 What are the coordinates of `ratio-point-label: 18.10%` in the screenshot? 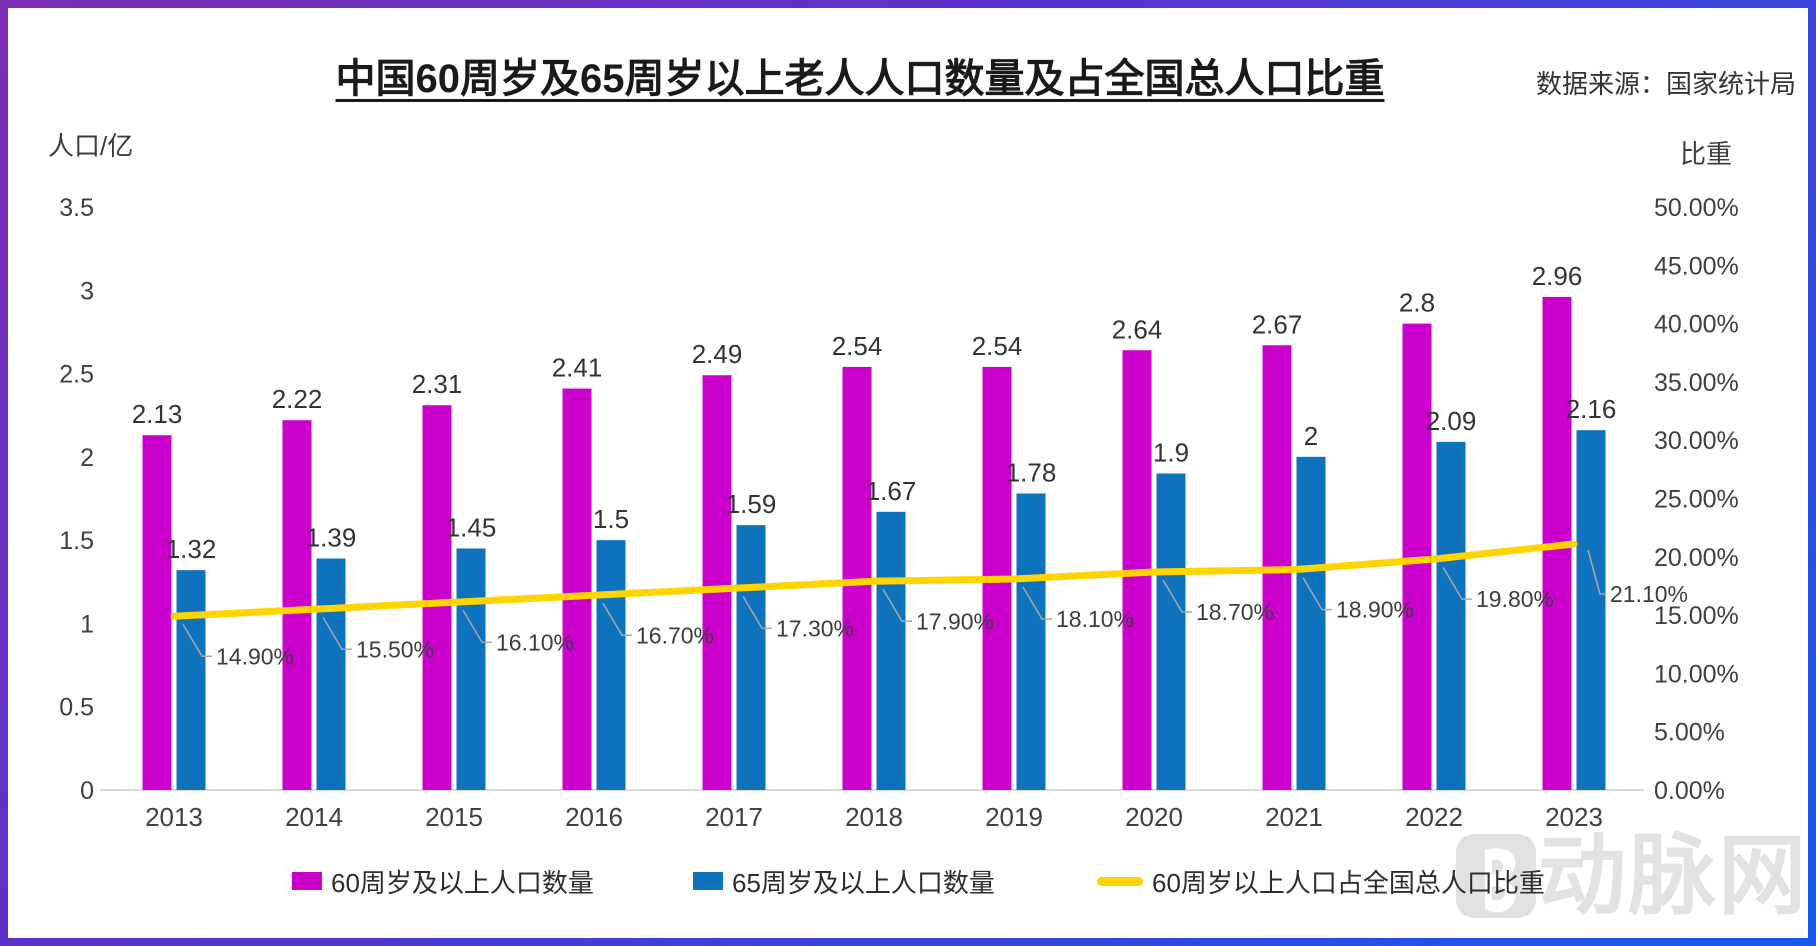 It's located at (1095, 619).